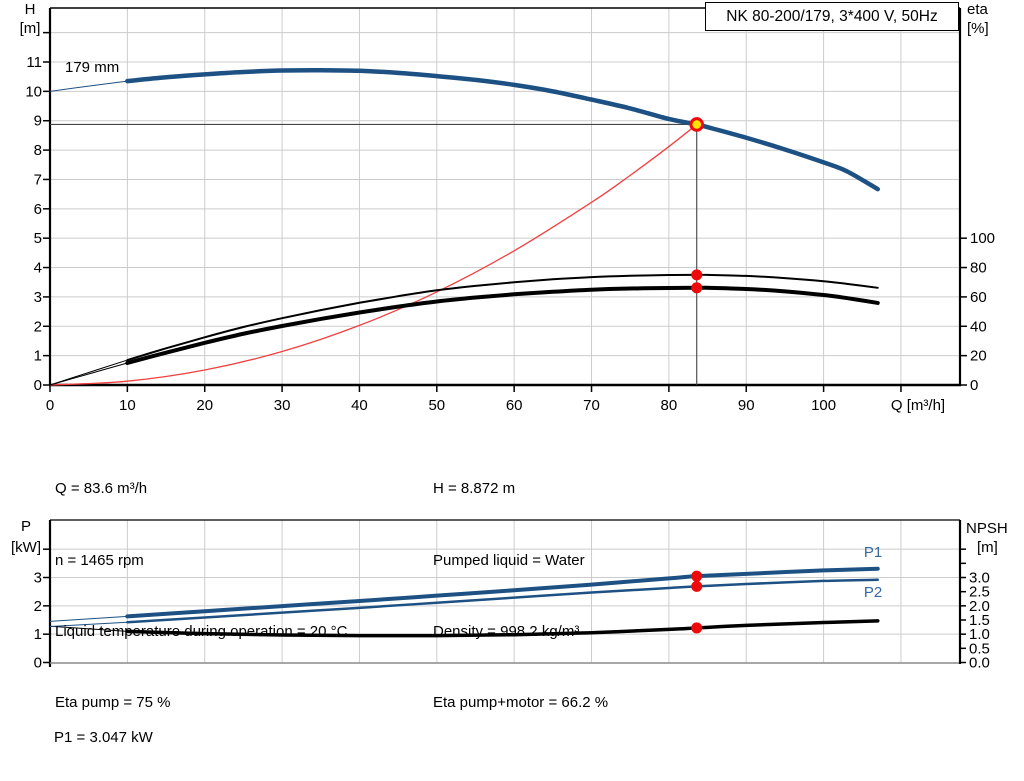  I want to click on pump-type-title: NK 80-200/179, 3*400 V, 50Hz, so click(832, 16).